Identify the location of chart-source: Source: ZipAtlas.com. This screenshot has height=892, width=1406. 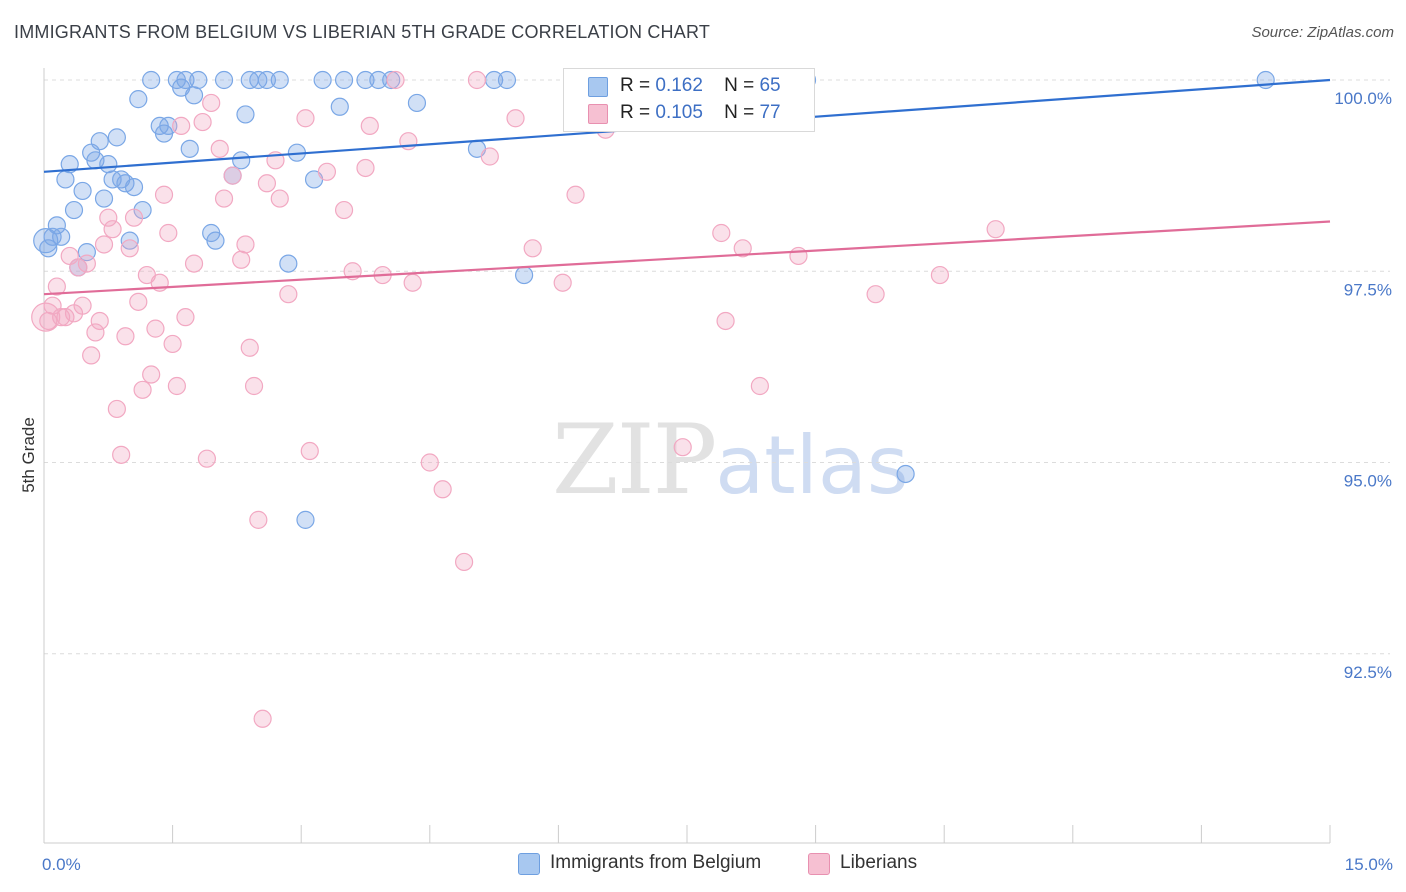
(1322, 32).